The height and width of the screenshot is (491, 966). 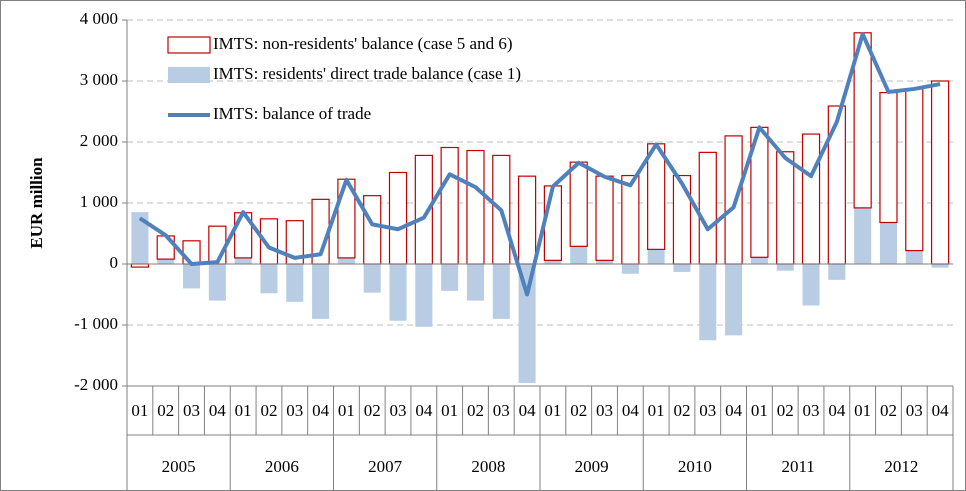 I want to click on group-label: 2008, so click(x=488, y=466).